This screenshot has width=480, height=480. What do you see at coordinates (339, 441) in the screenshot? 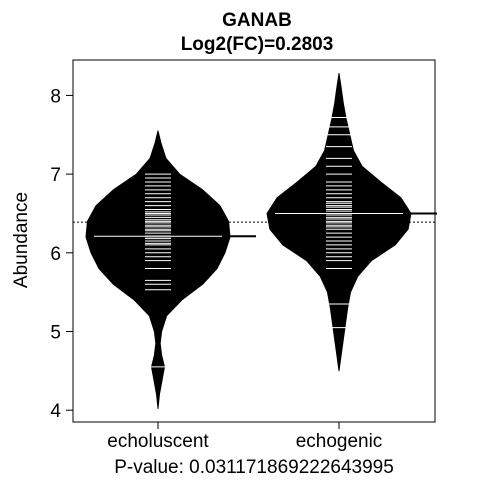
I see `x-category-label: echogenic` at bounding box center [339, 441].